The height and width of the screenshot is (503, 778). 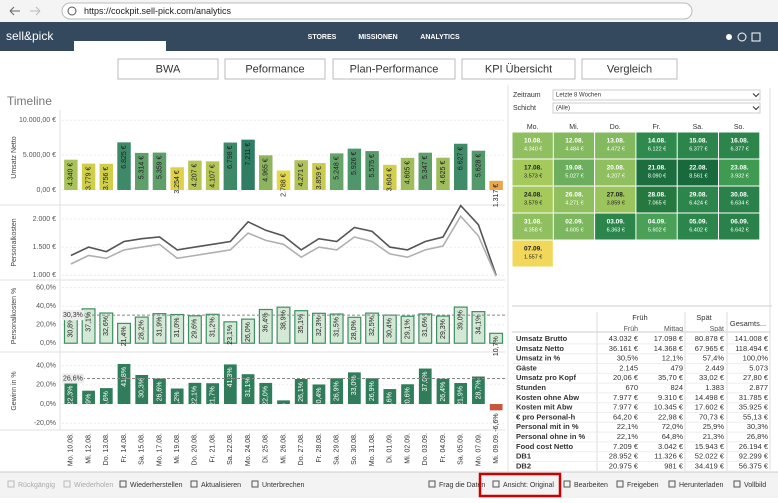 I want to click on tab-label: Peformance, so click(x=274, y=69).